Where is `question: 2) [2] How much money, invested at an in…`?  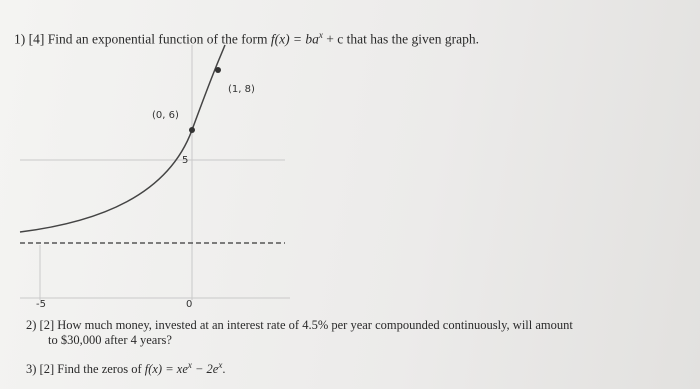
question: 2) [2] How much money, invested at an in… is located at coordinates (299, 325).